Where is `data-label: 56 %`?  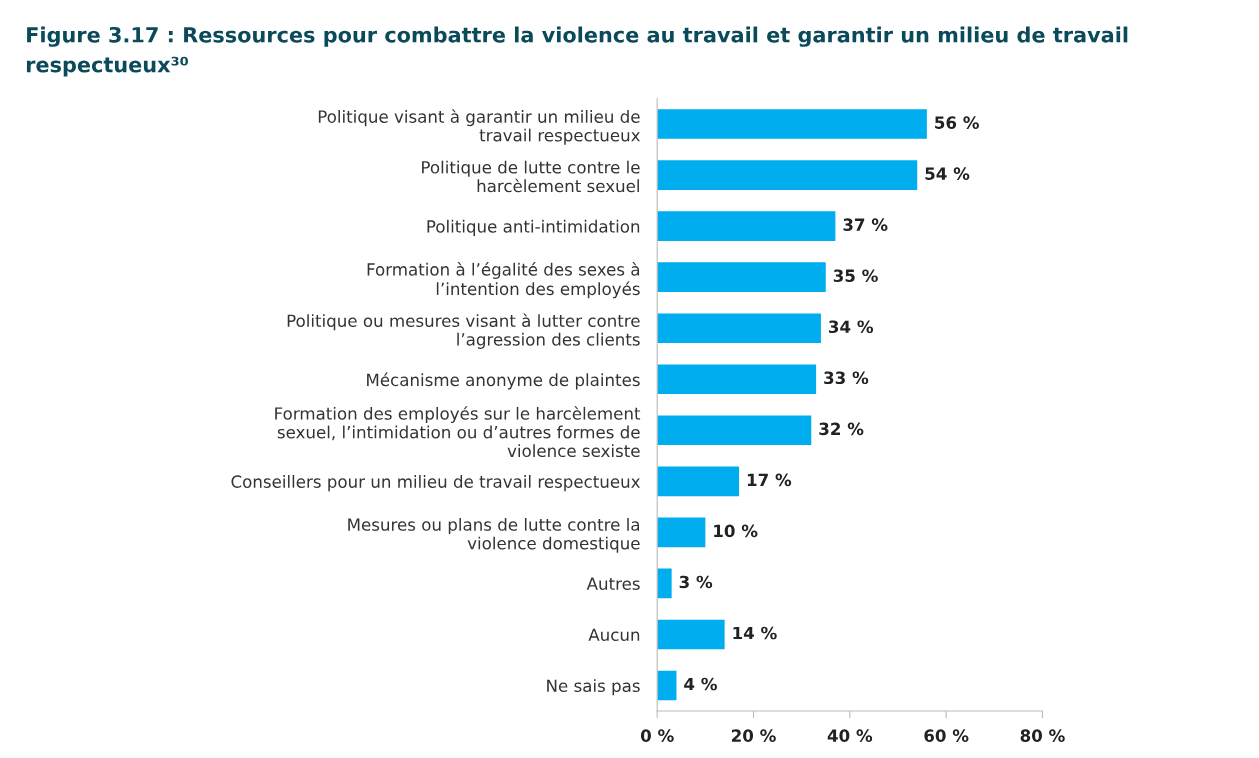 data-label: 56 % is located at coordinates (957, 122).